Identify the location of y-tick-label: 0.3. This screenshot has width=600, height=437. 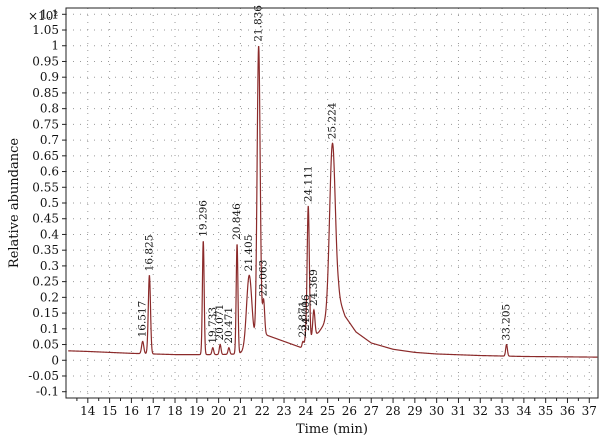
(49, 266).